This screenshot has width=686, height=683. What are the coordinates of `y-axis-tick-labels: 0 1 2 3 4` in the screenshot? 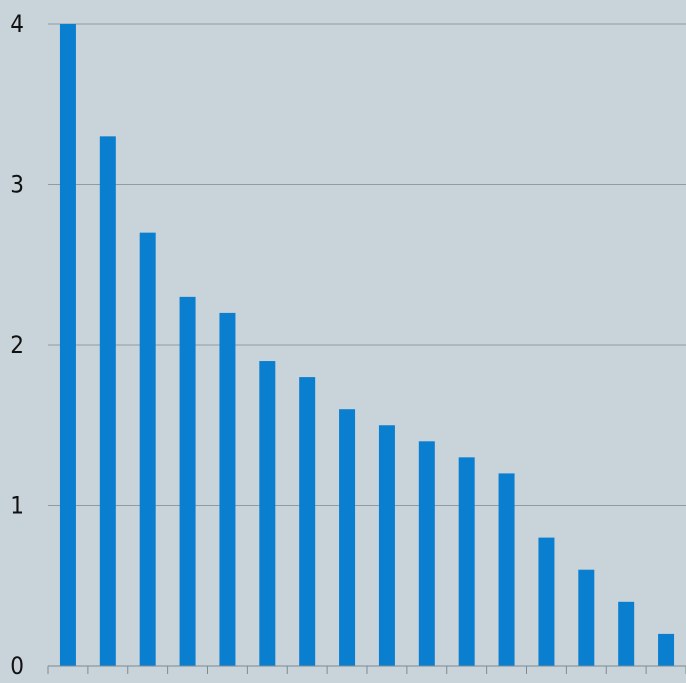 It's located at (17, 345).